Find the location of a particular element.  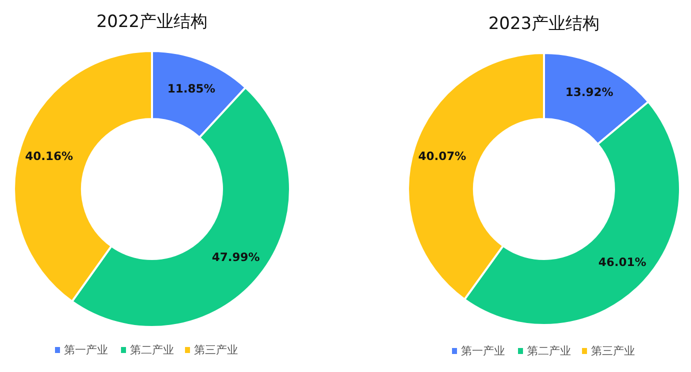

data-label: 13.92% is located at coordinates (589, 92).